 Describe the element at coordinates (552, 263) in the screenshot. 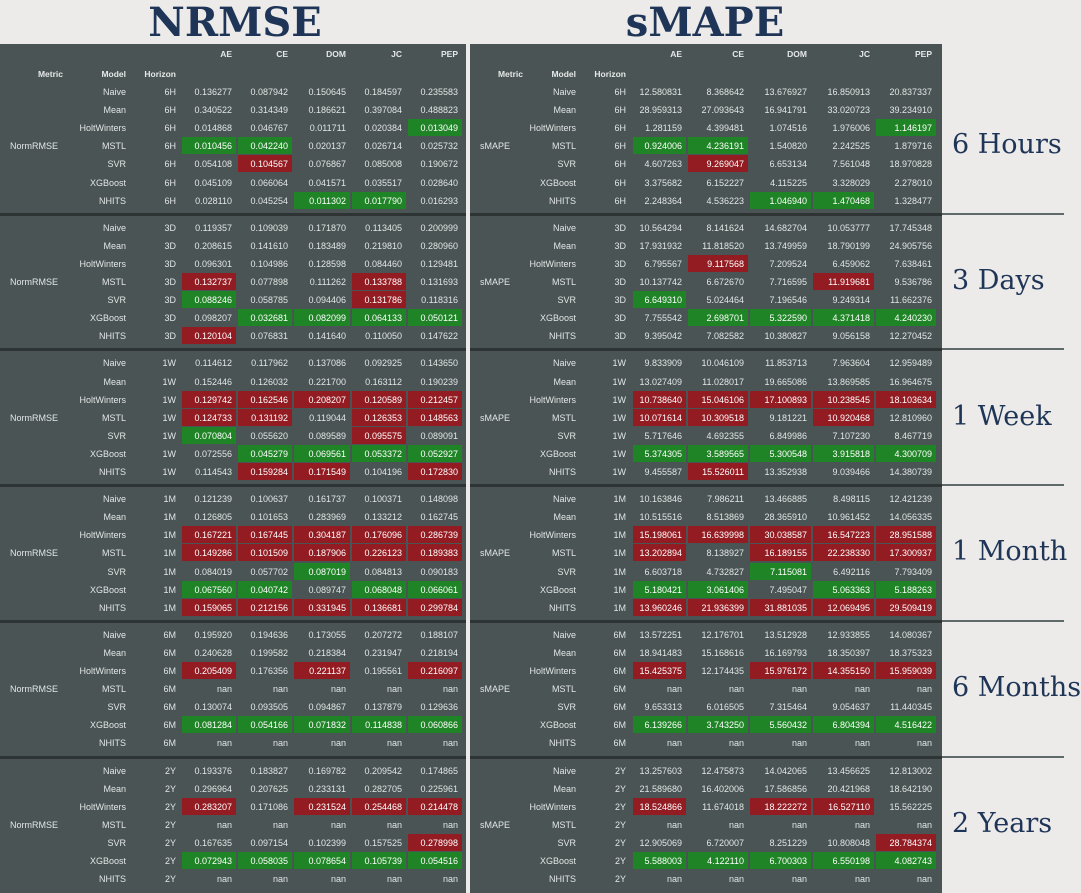

I see `model-label: HoltWinters` at that location.